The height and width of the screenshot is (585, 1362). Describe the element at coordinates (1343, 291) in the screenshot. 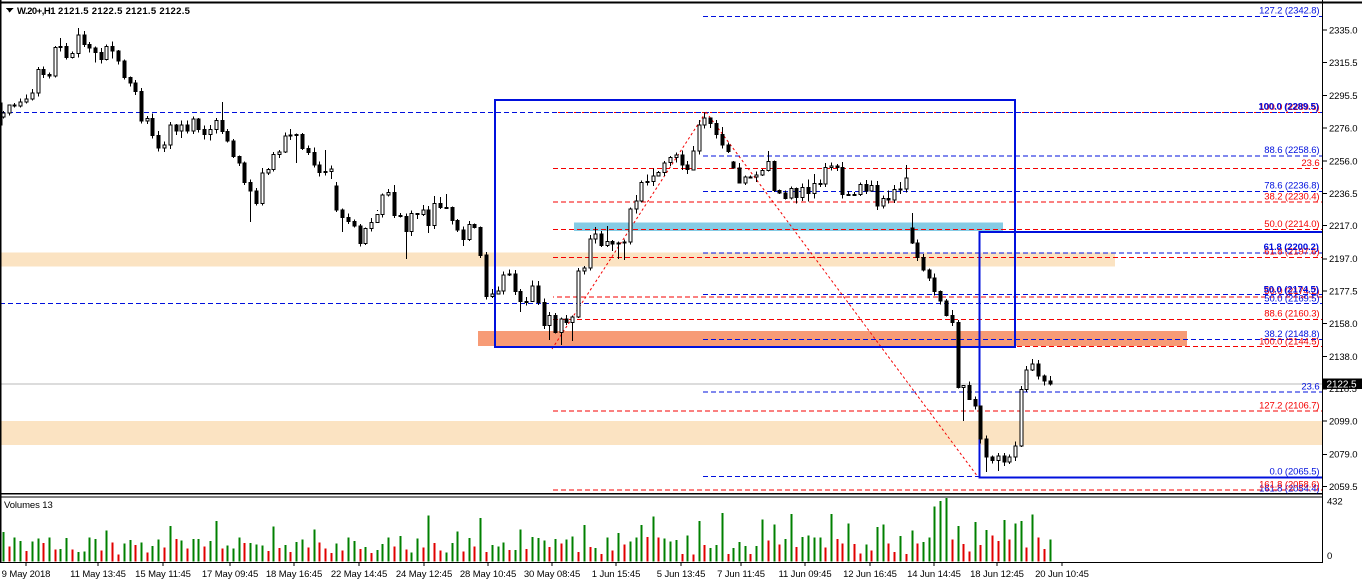

I see `svg-text: 2177.5` at that location.